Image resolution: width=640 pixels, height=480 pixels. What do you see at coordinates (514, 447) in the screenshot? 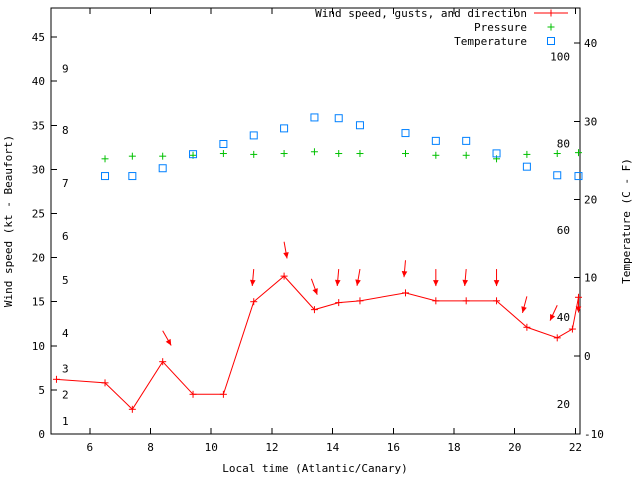
I see `x-tick-label: 20` at bounding box center [514, 447].